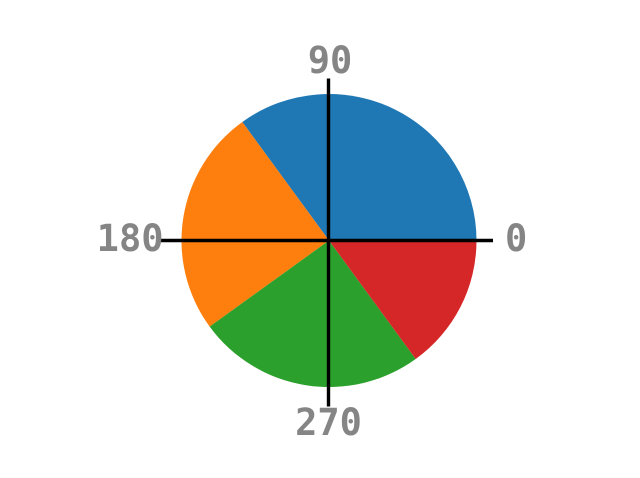  Describe the element at coordinates (328, 422) in the screenshot. I see `angle-label-bottom: 270` at that location.